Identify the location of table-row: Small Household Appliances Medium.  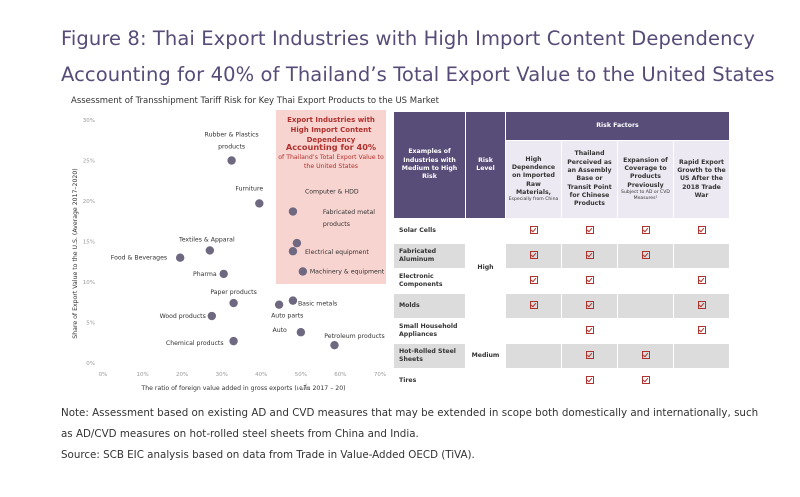
(561, 356).